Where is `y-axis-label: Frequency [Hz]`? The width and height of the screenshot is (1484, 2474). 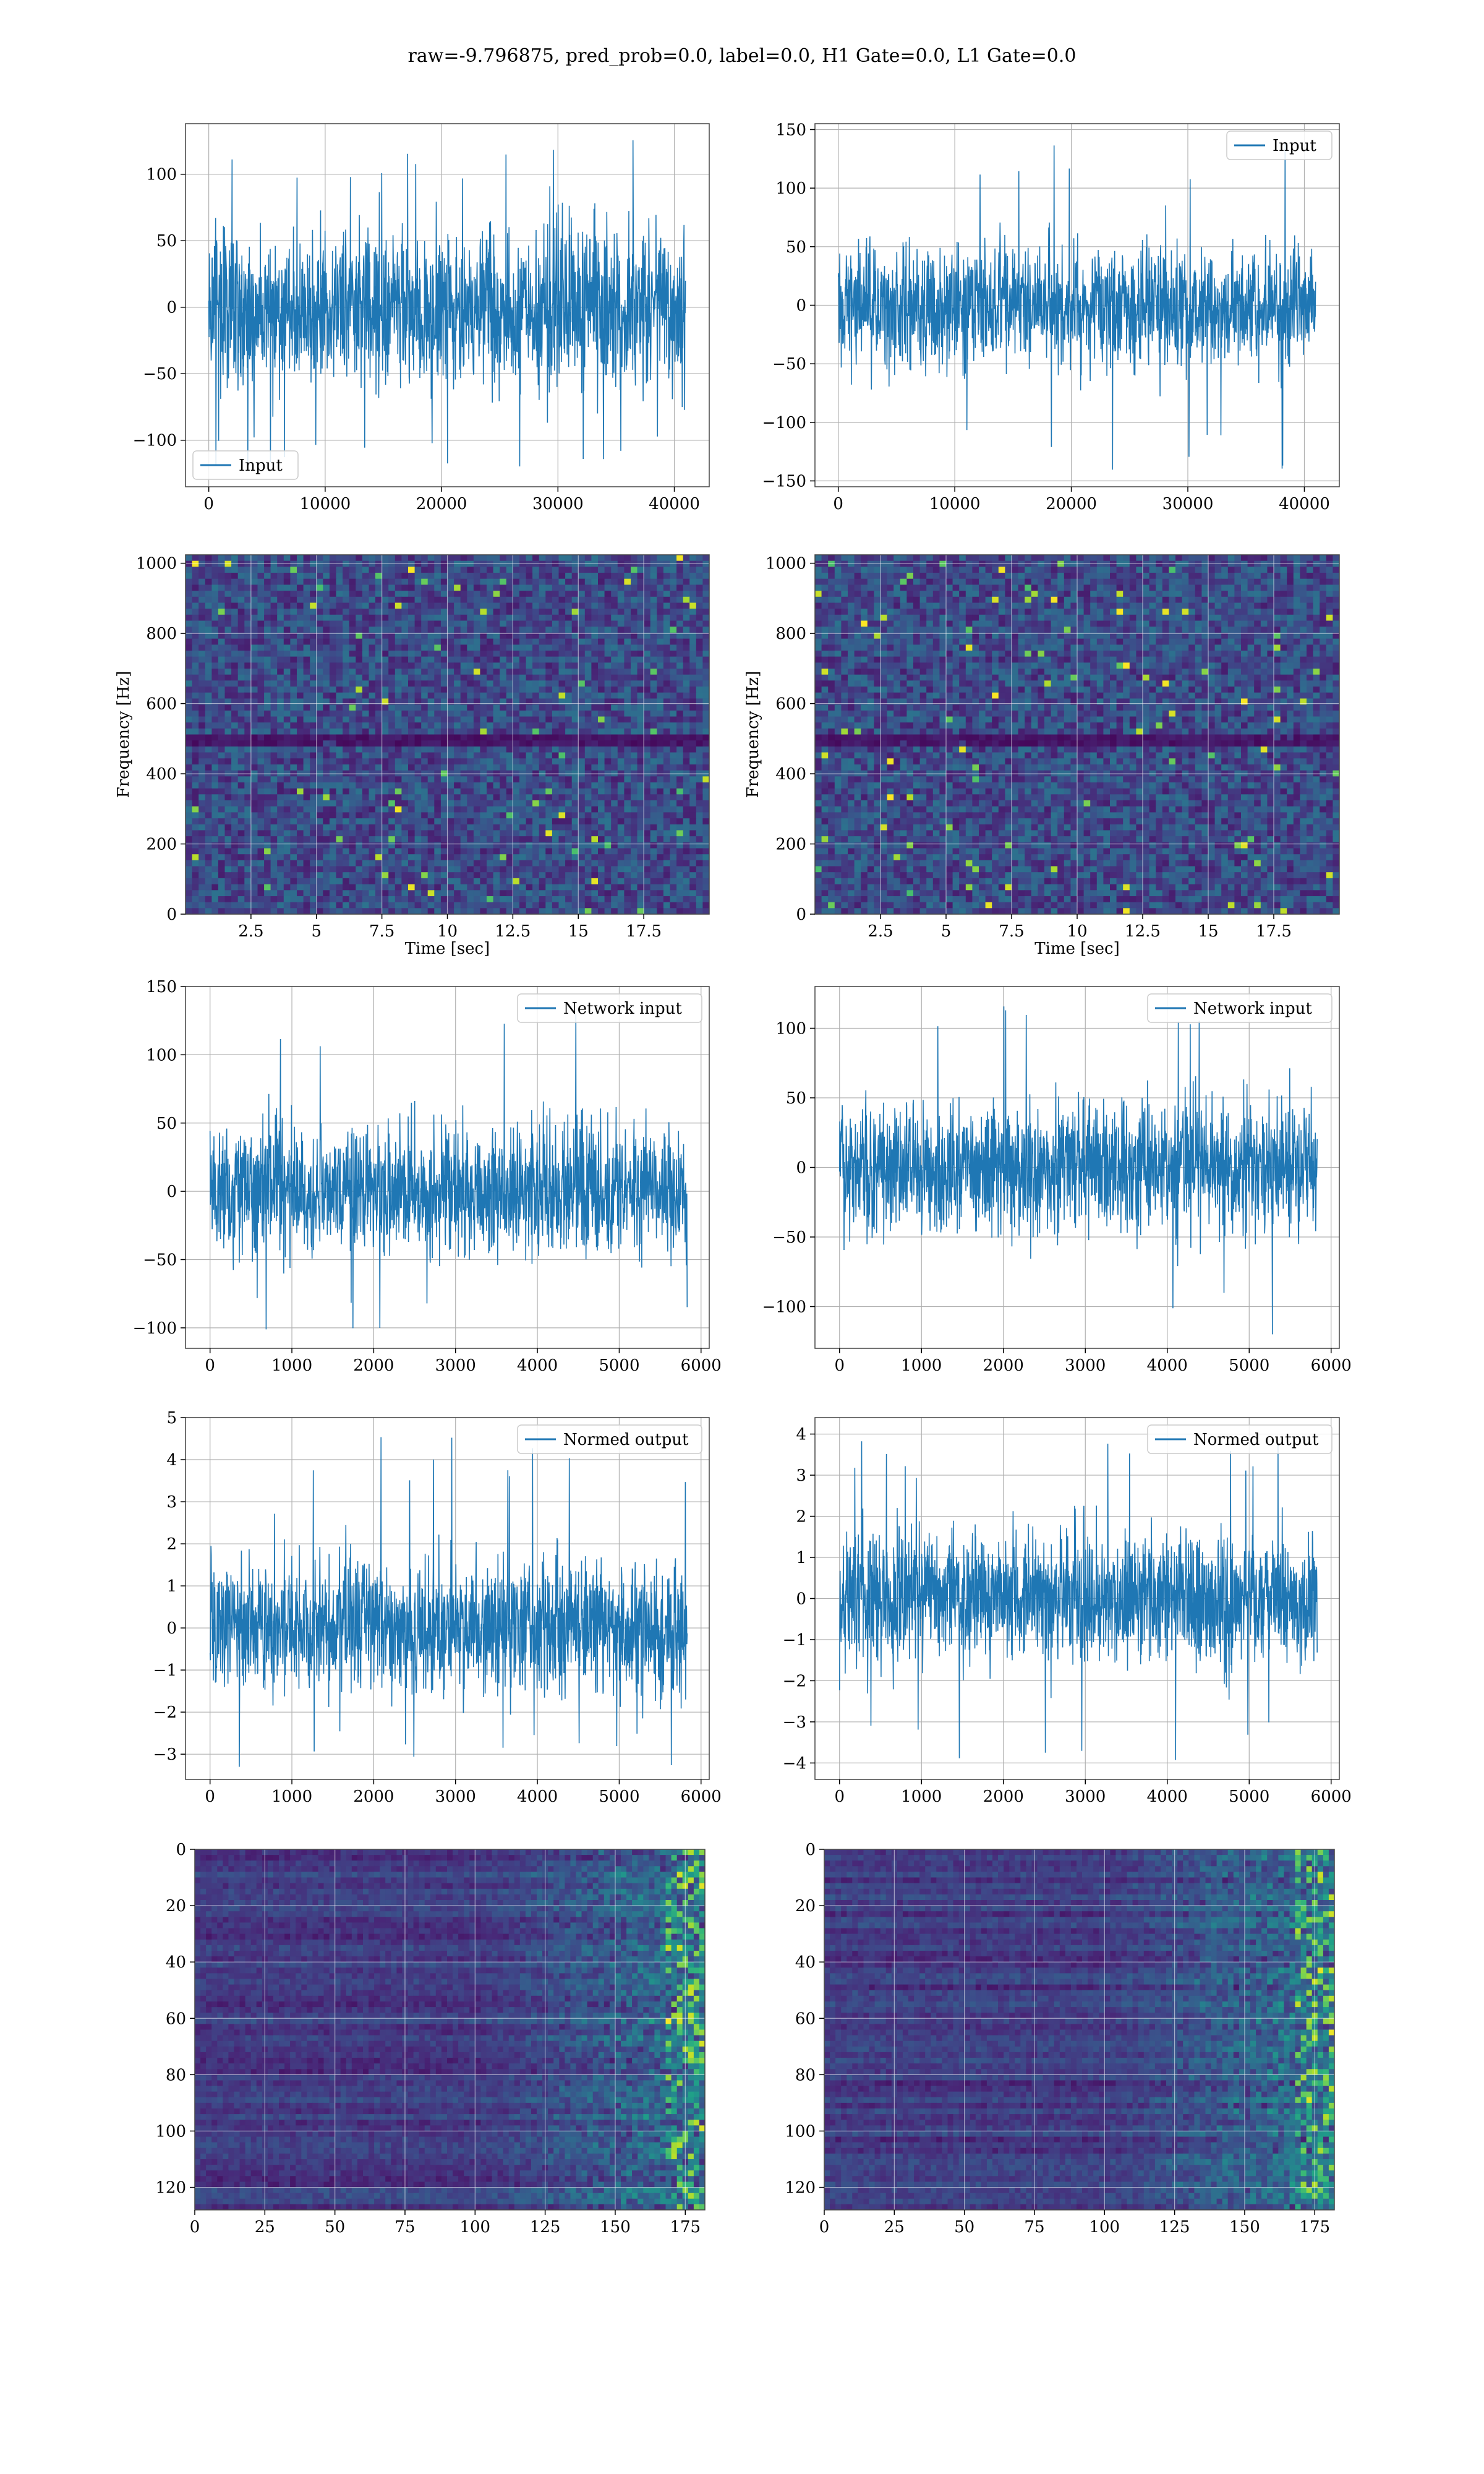 y-axis-label: Frequency [Hz] is located at coordinates (753, 734).